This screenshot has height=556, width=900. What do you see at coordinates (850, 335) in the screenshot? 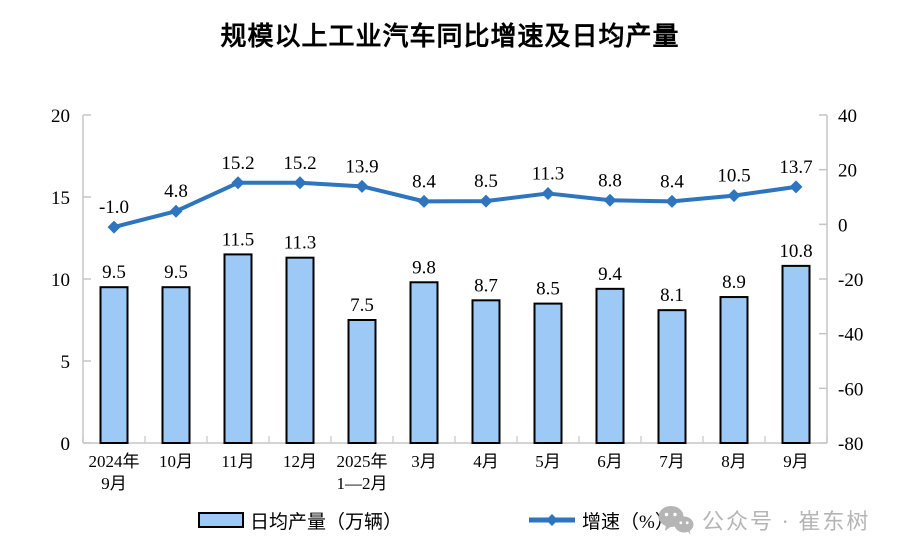
I see `right-axis-tick-label: -40` at bounding box center [850, 335].